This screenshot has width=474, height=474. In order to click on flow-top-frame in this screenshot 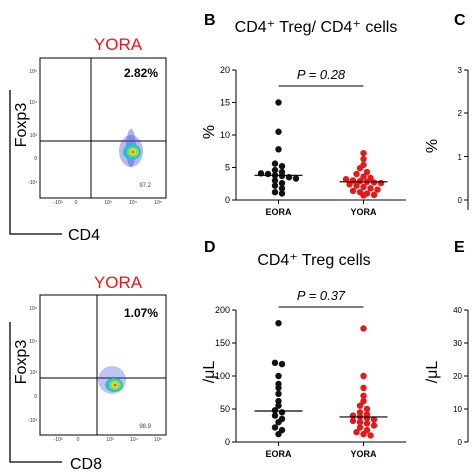, I will do `click(103, 128)`.